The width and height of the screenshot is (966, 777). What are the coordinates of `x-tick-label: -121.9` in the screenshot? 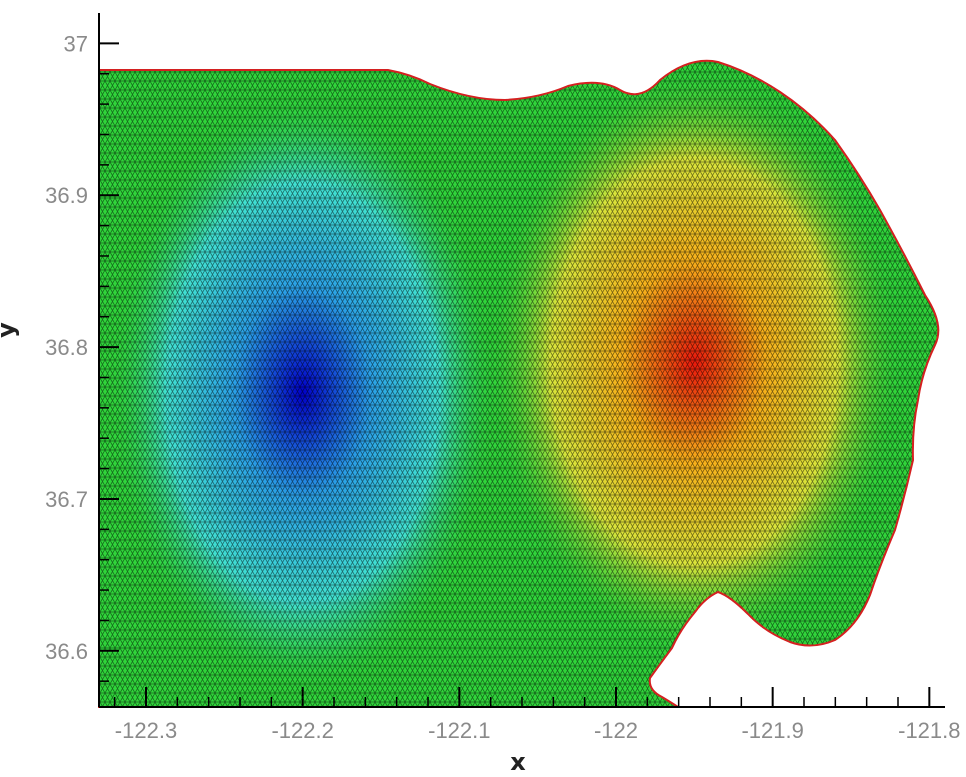 It's located at (772, 730).